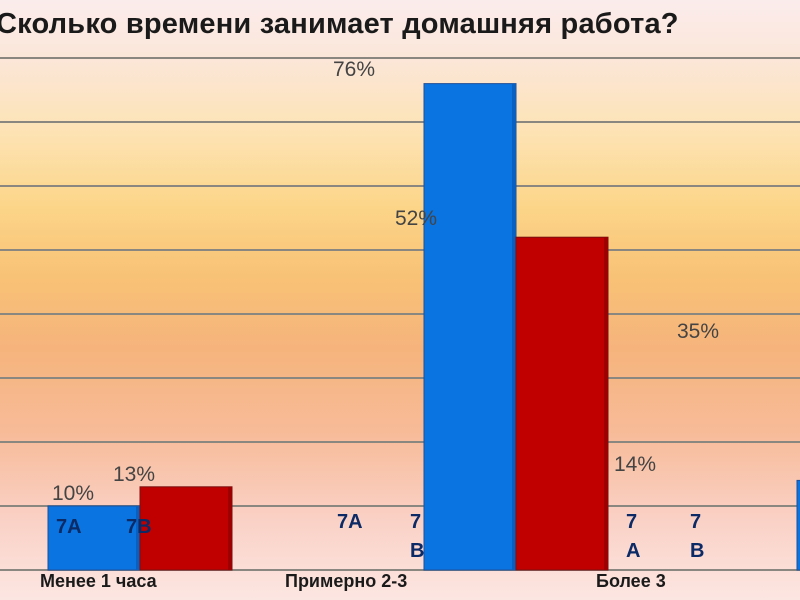  What do you see at coordinates (631, 581) in the screenshot?
I see `category-label: Более 3` at bounding box center [631, 581].